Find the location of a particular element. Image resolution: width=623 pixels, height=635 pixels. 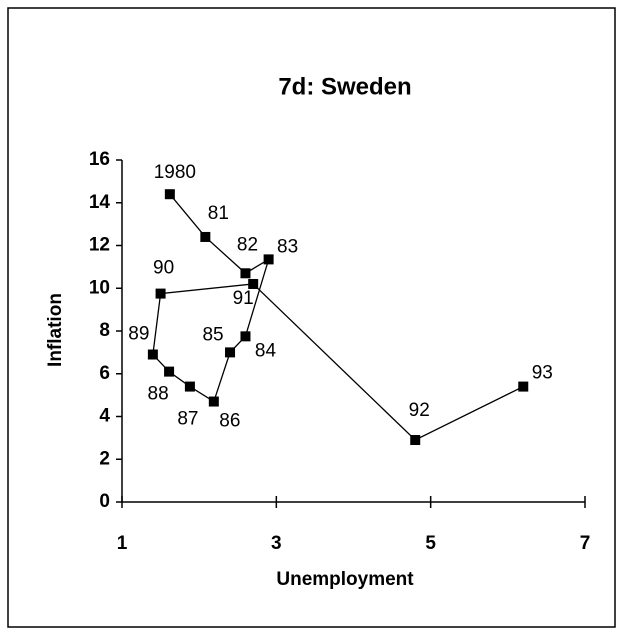

point-label: 83 is located at coordinates (287, 246).